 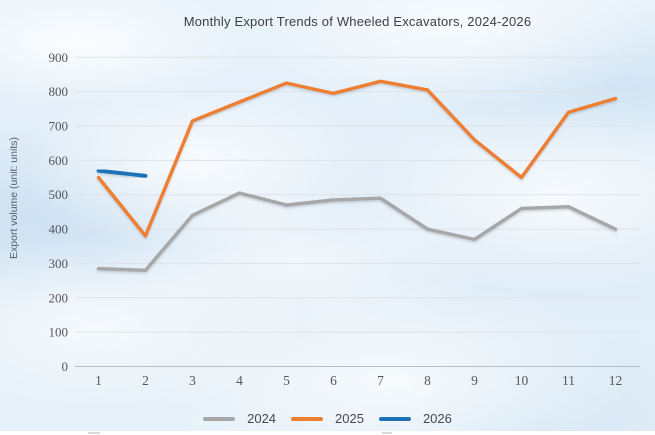 I want to click on y-tick-label: 500, so click(x=59, y=194).